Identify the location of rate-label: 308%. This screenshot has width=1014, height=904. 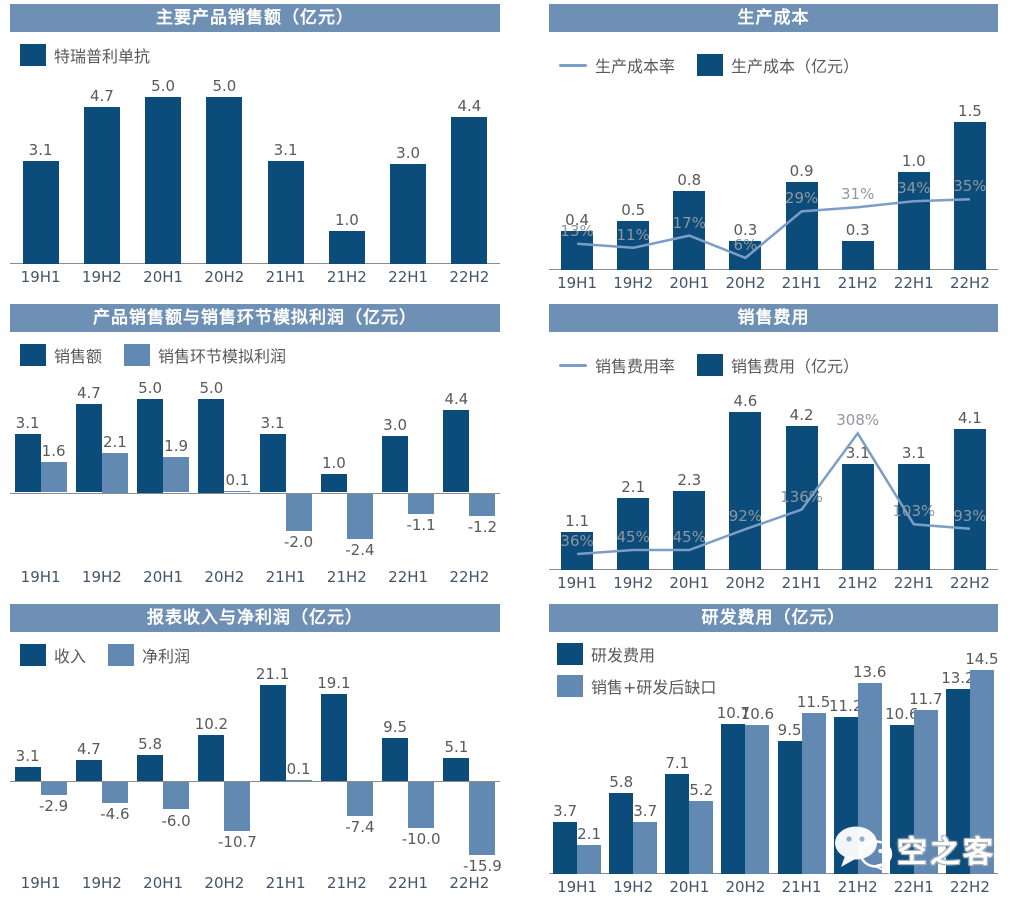
(858, 420).